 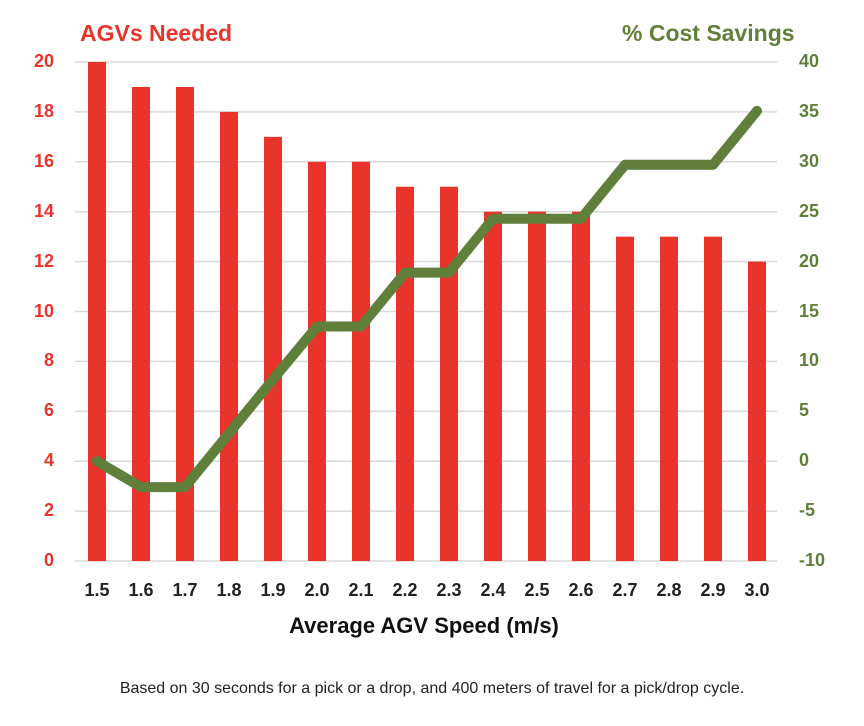 I want to click on x-axis-tick: 3.0, so click(x=757, y=590).